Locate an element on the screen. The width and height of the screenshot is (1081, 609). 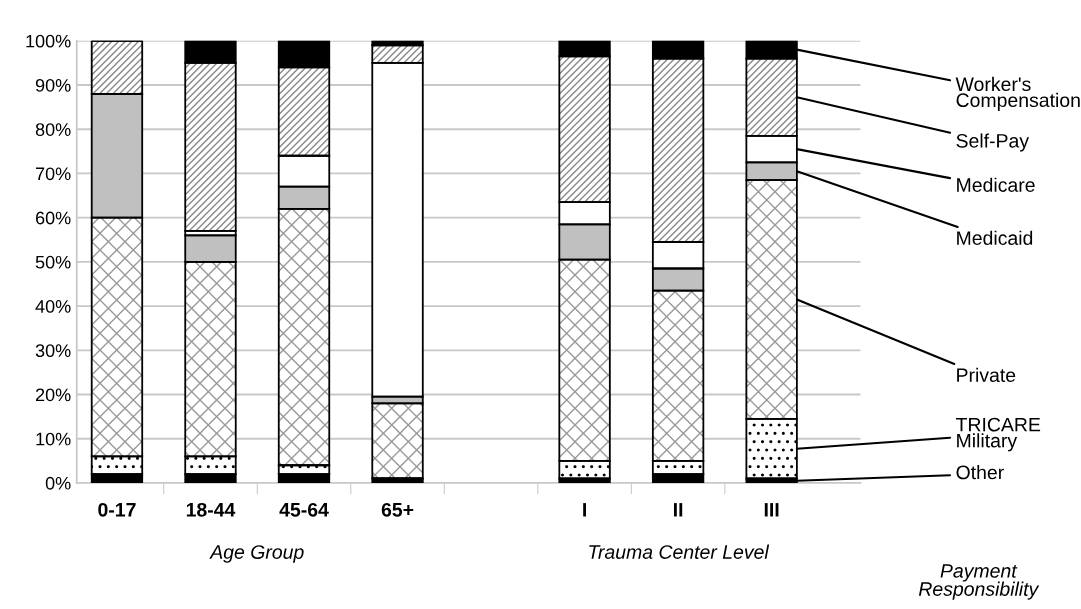
x-tick-label: I is located at coordinates (584, 510).